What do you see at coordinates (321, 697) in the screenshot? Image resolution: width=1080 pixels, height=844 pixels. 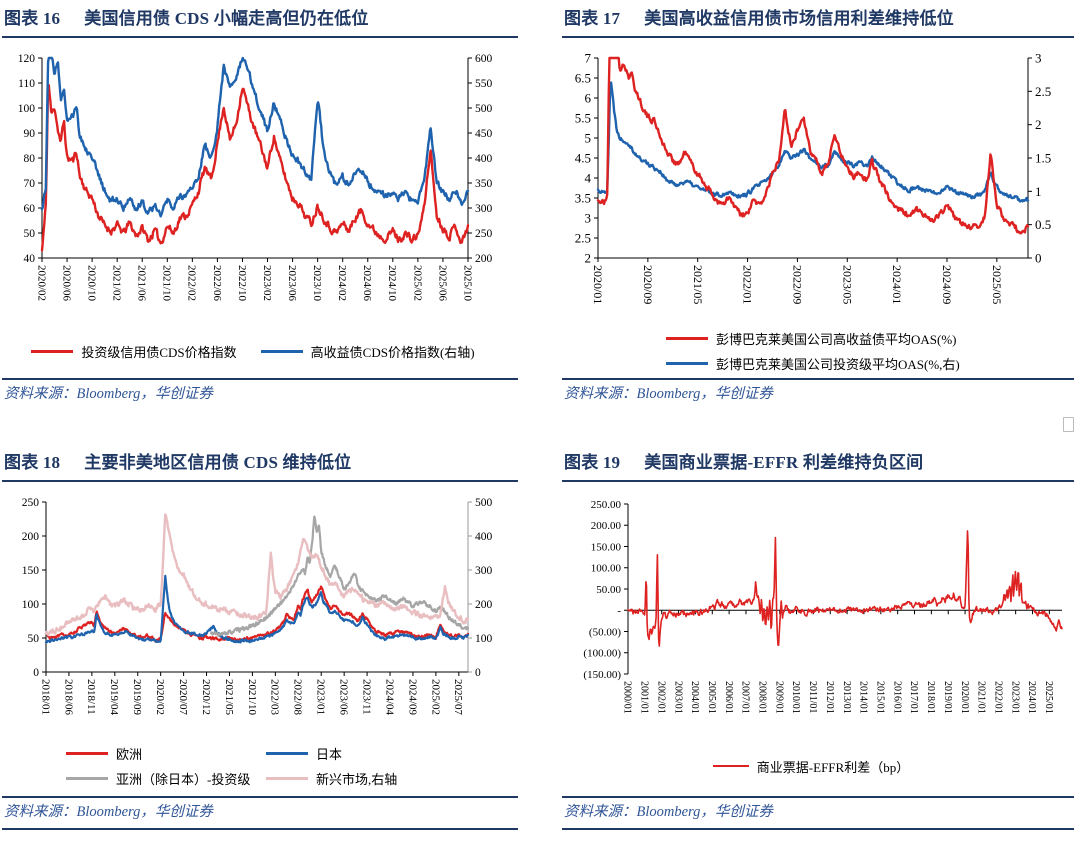 I see `svg-text: 2023/01` at bounding box center [321, 697].